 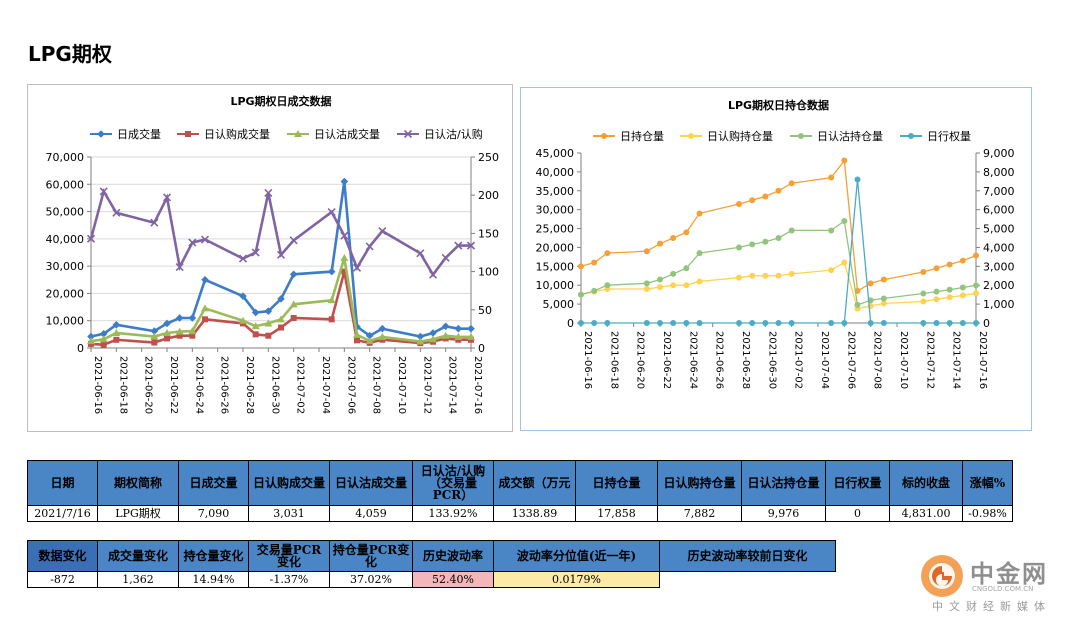 What do you see at coordinates (935, 136) in the screenshot?
I see `legend-item: 日行权量` at bounding box center [935, 136].